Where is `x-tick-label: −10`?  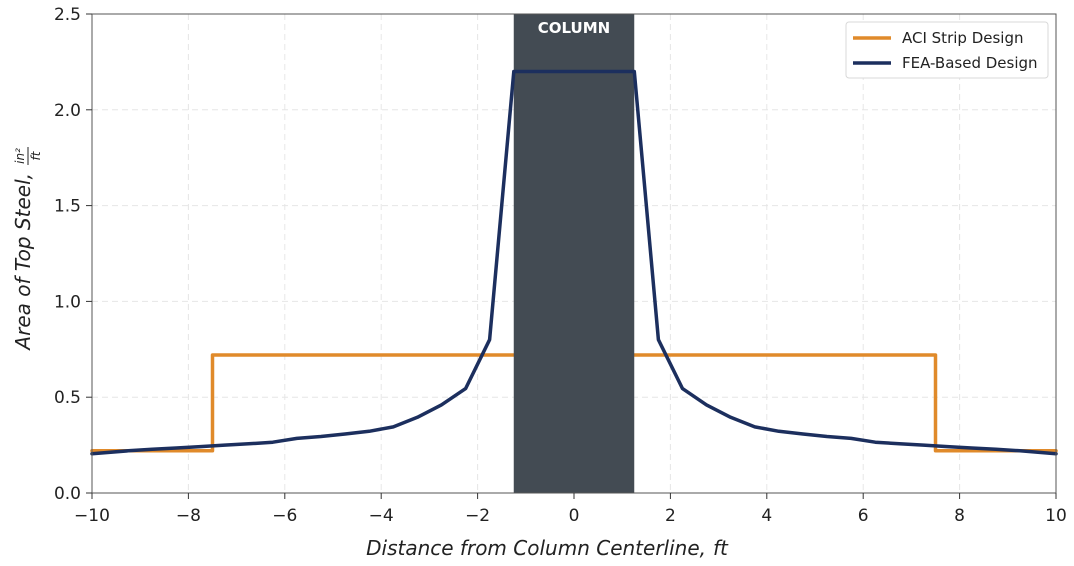
x-tick-label: −10 is located at coordinates (92, 516).